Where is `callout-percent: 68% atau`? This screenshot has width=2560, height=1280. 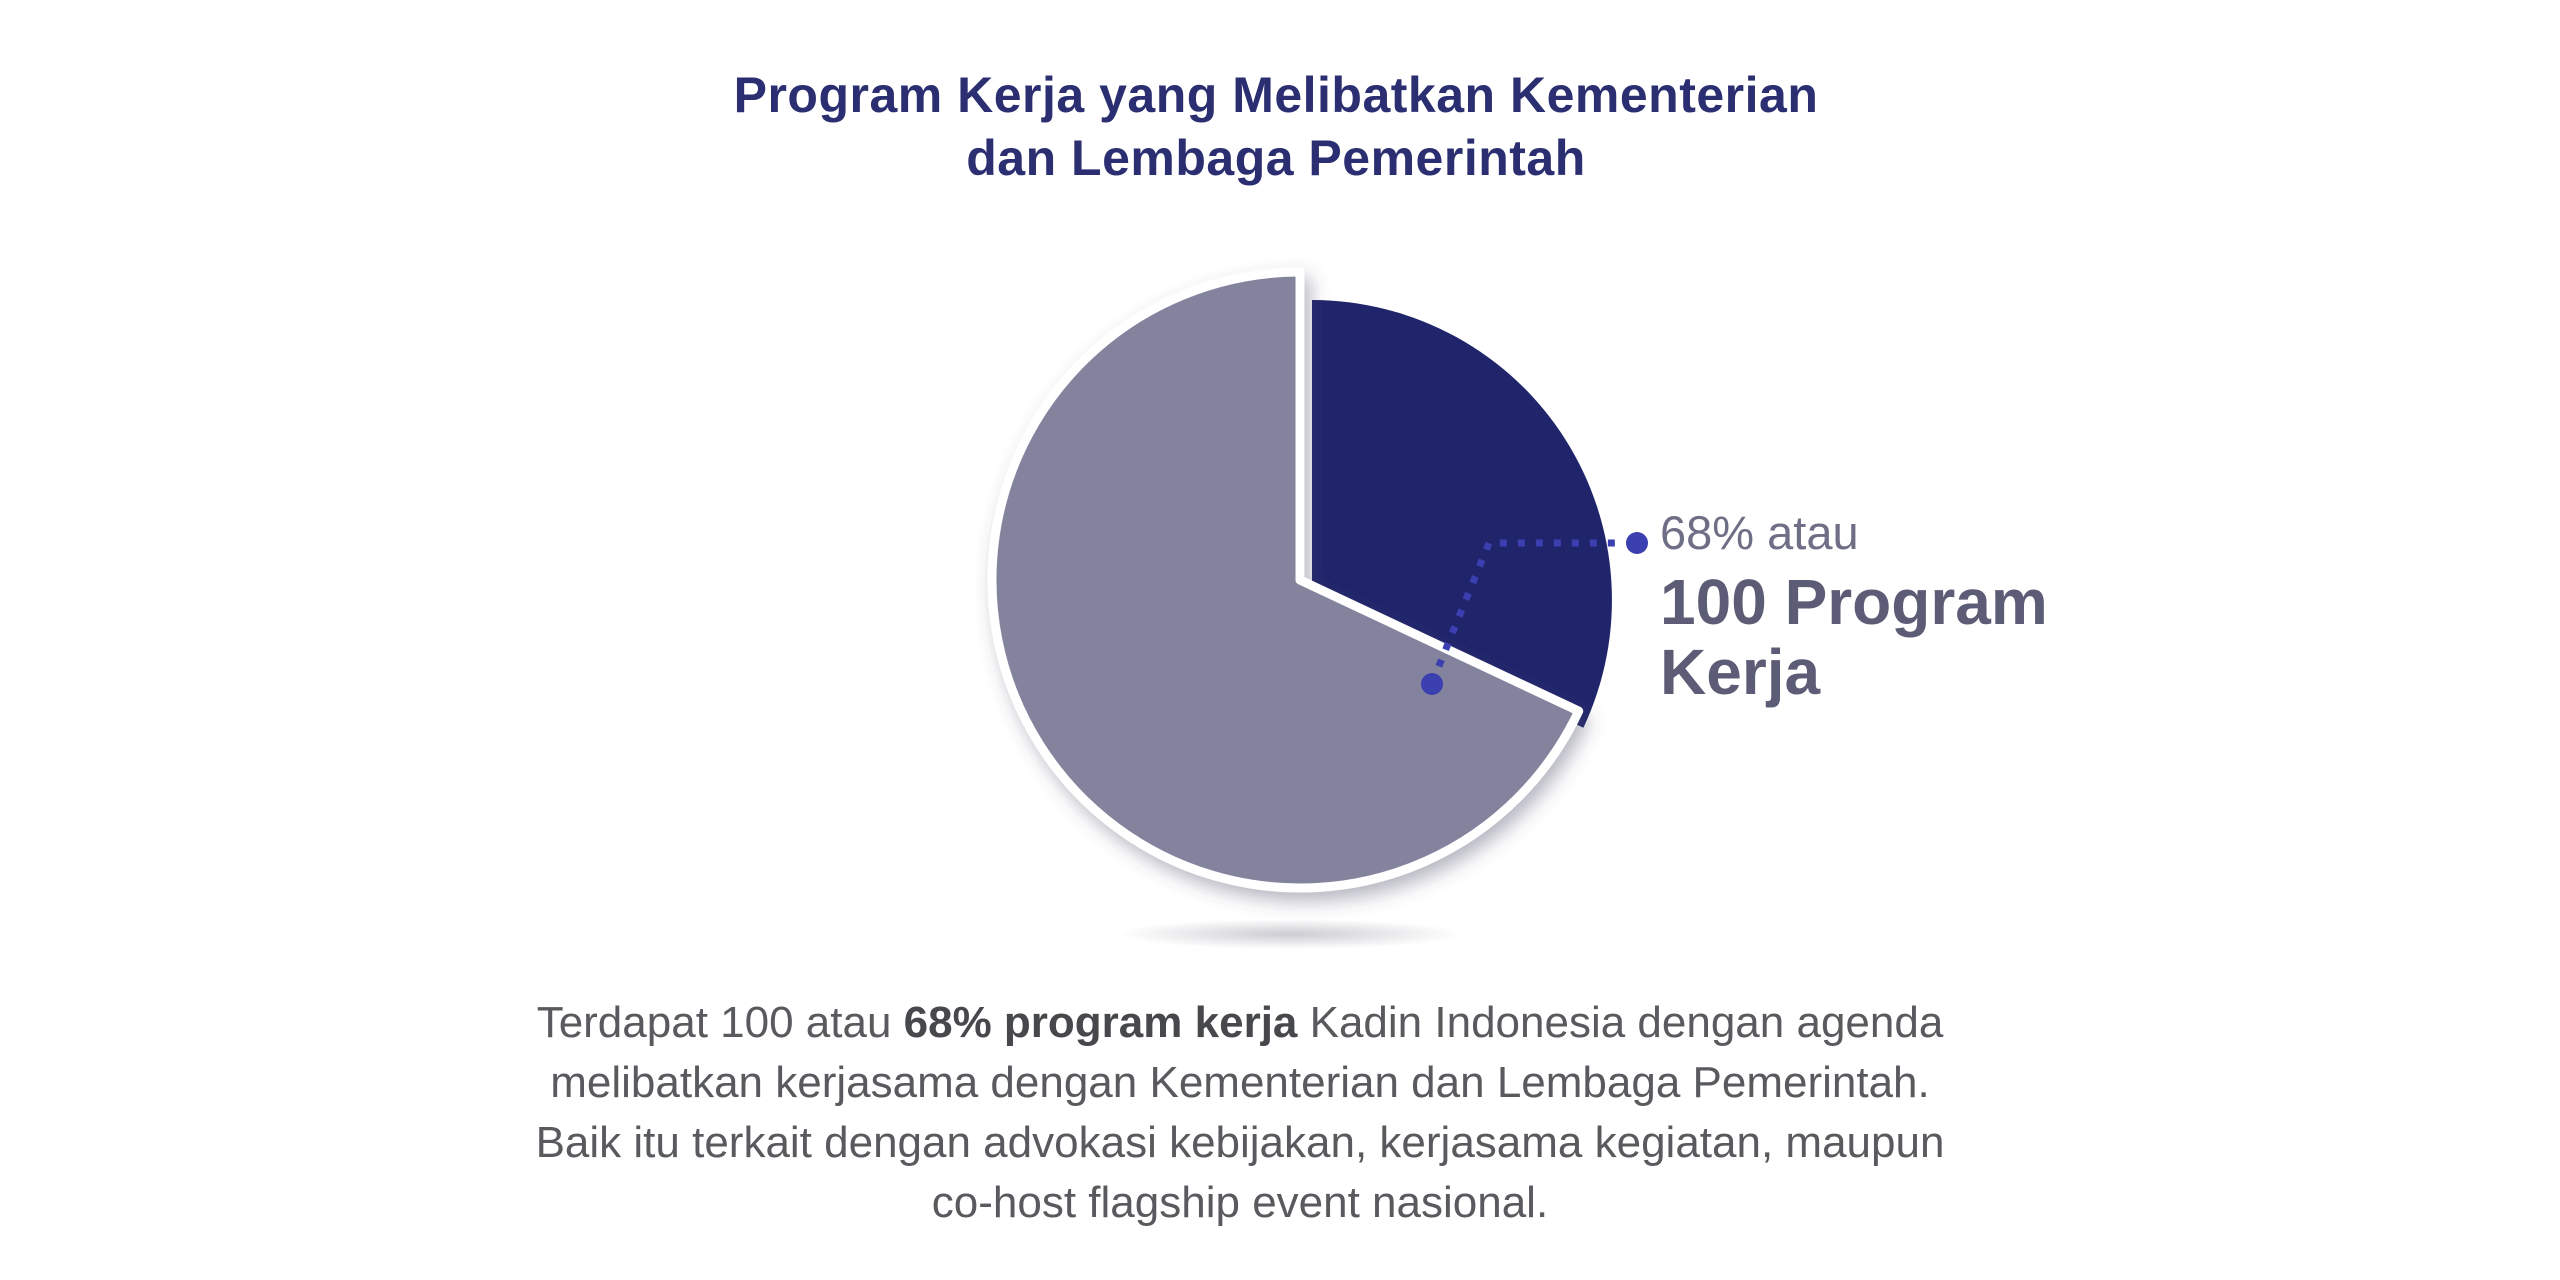 callout-percent: 68% atau is located at coordinates (1759, 532).